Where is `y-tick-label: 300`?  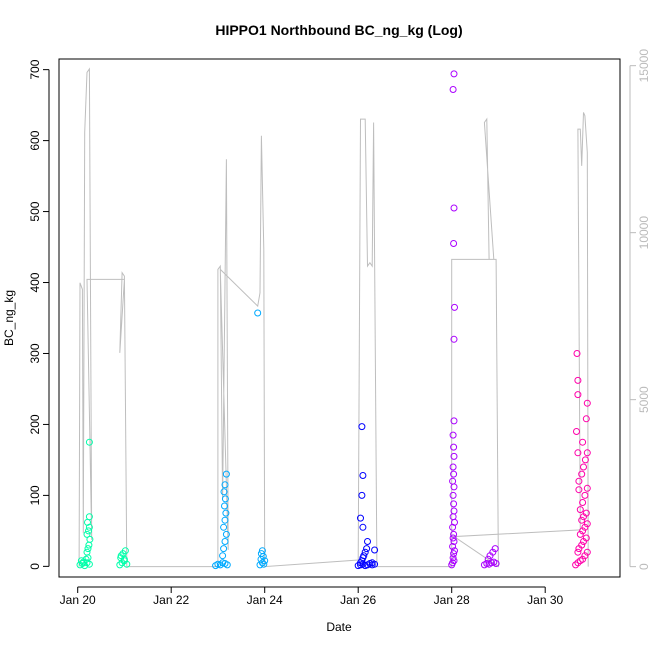
y-tick-label: 300 is located at coordinates (35, 353).